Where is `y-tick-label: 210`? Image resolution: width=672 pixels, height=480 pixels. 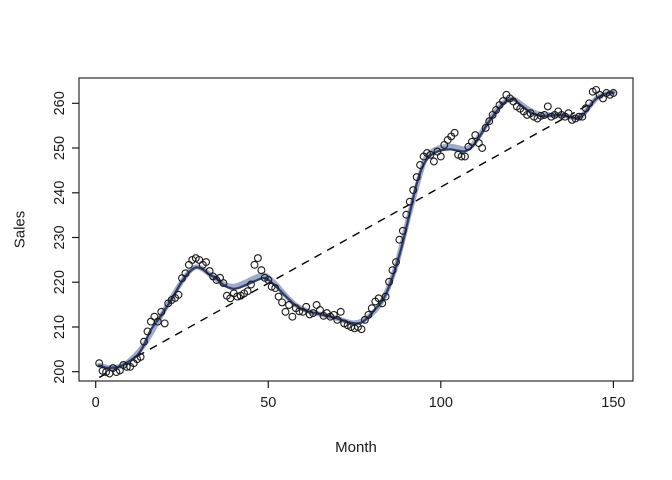 y-tick-label: 210 is located at coordinates (60, 327).